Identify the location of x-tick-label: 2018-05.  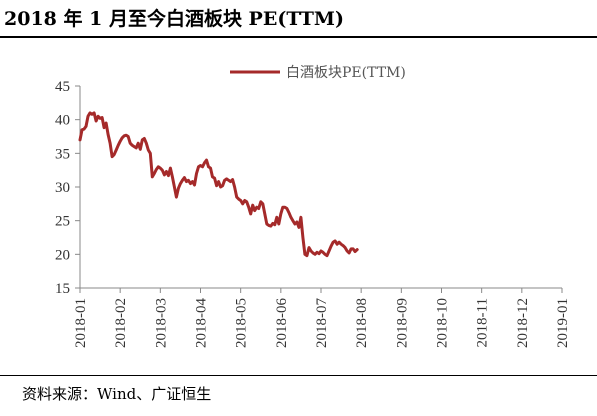
(242, 323).